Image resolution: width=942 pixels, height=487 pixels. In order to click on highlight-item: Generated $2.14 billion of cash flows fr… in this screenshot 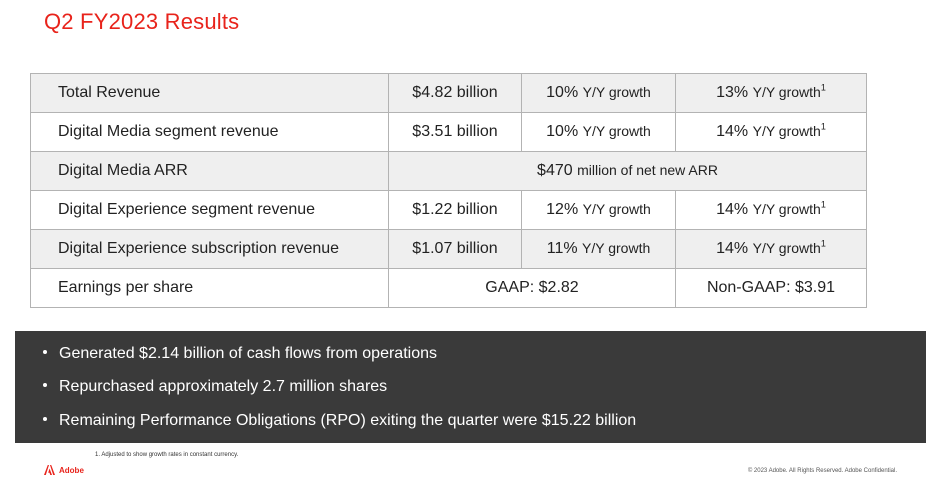, I will do `click(240, 354)`.